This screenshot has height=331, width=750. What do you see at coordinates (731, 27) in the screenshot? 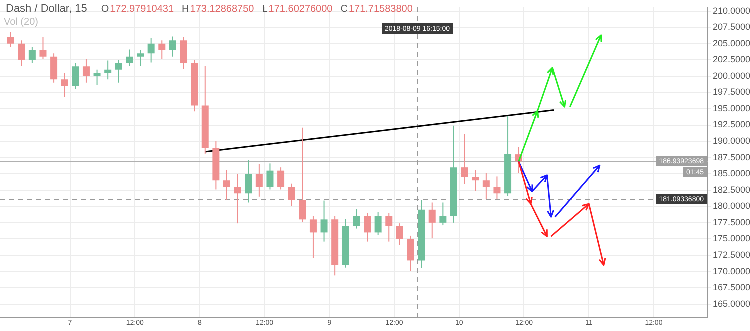
I see `y-tick-label: 207.5000` at bounding box center [731, 27].